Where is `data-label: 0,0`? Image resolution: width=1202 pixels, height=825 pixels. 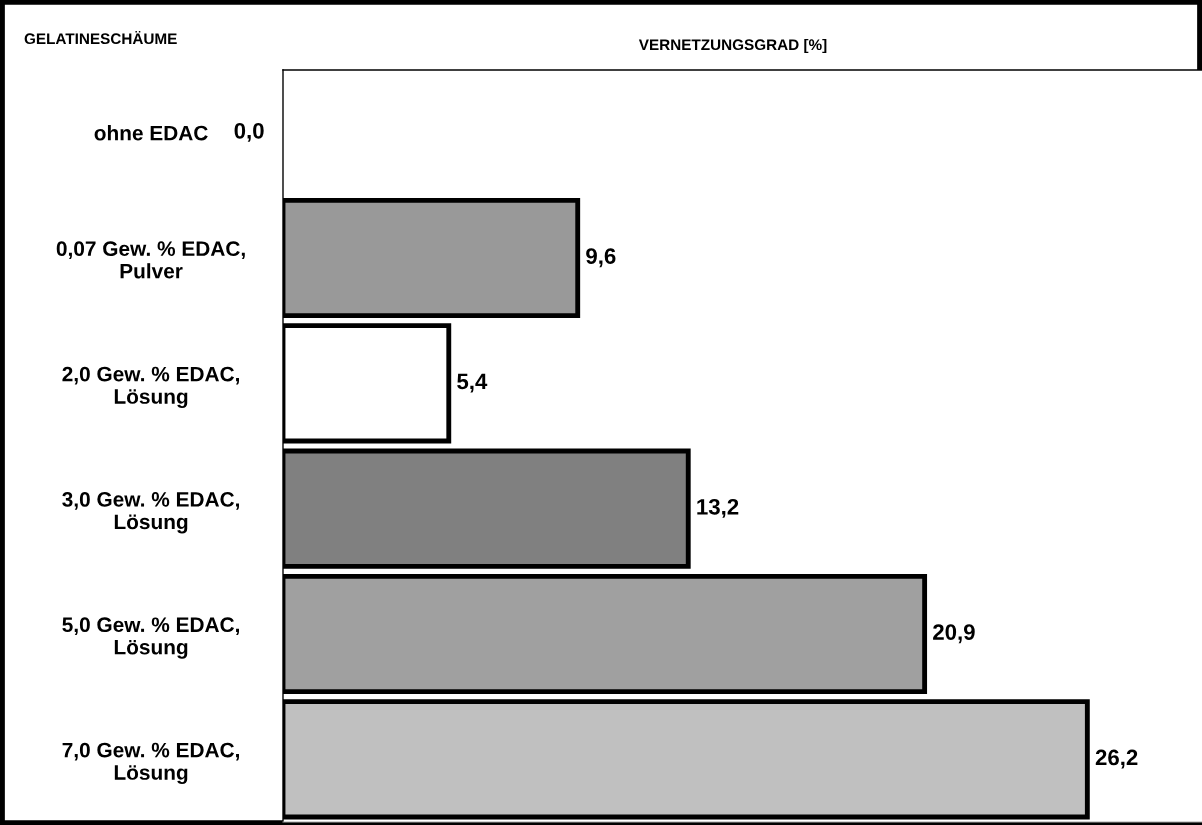 data-label: 0,0 is located at coordinates (249, 132).